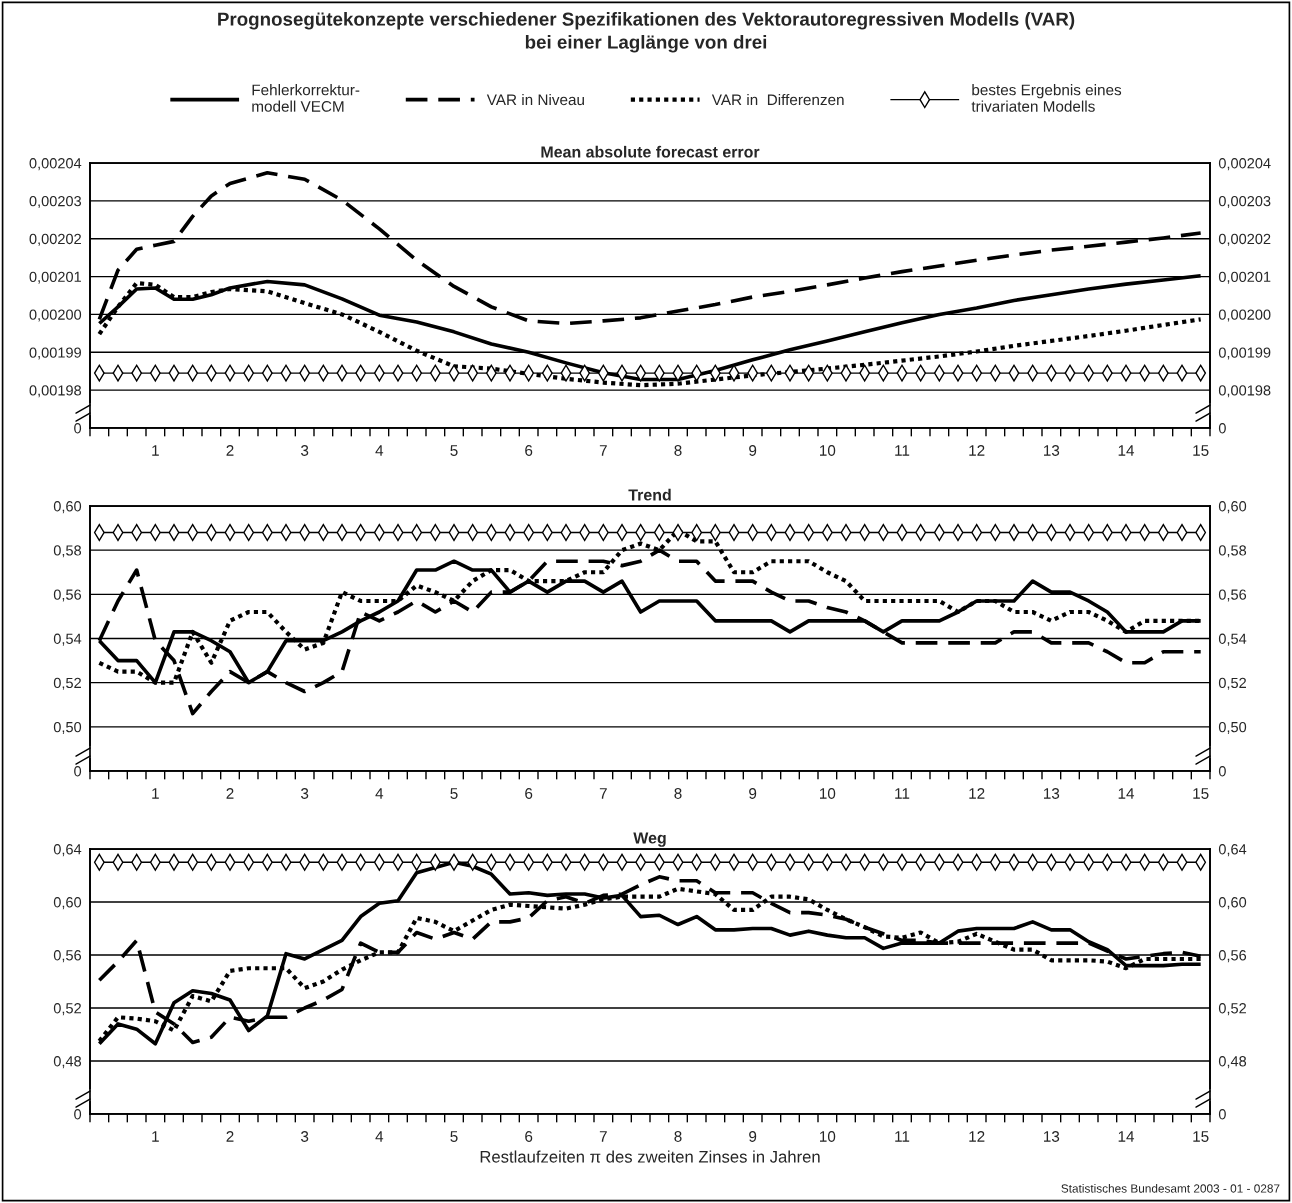  Describe the element at coordinates (650, 151) in the screenshot. I see `chart-subtitle: Mean absolute forecast error` at that location.